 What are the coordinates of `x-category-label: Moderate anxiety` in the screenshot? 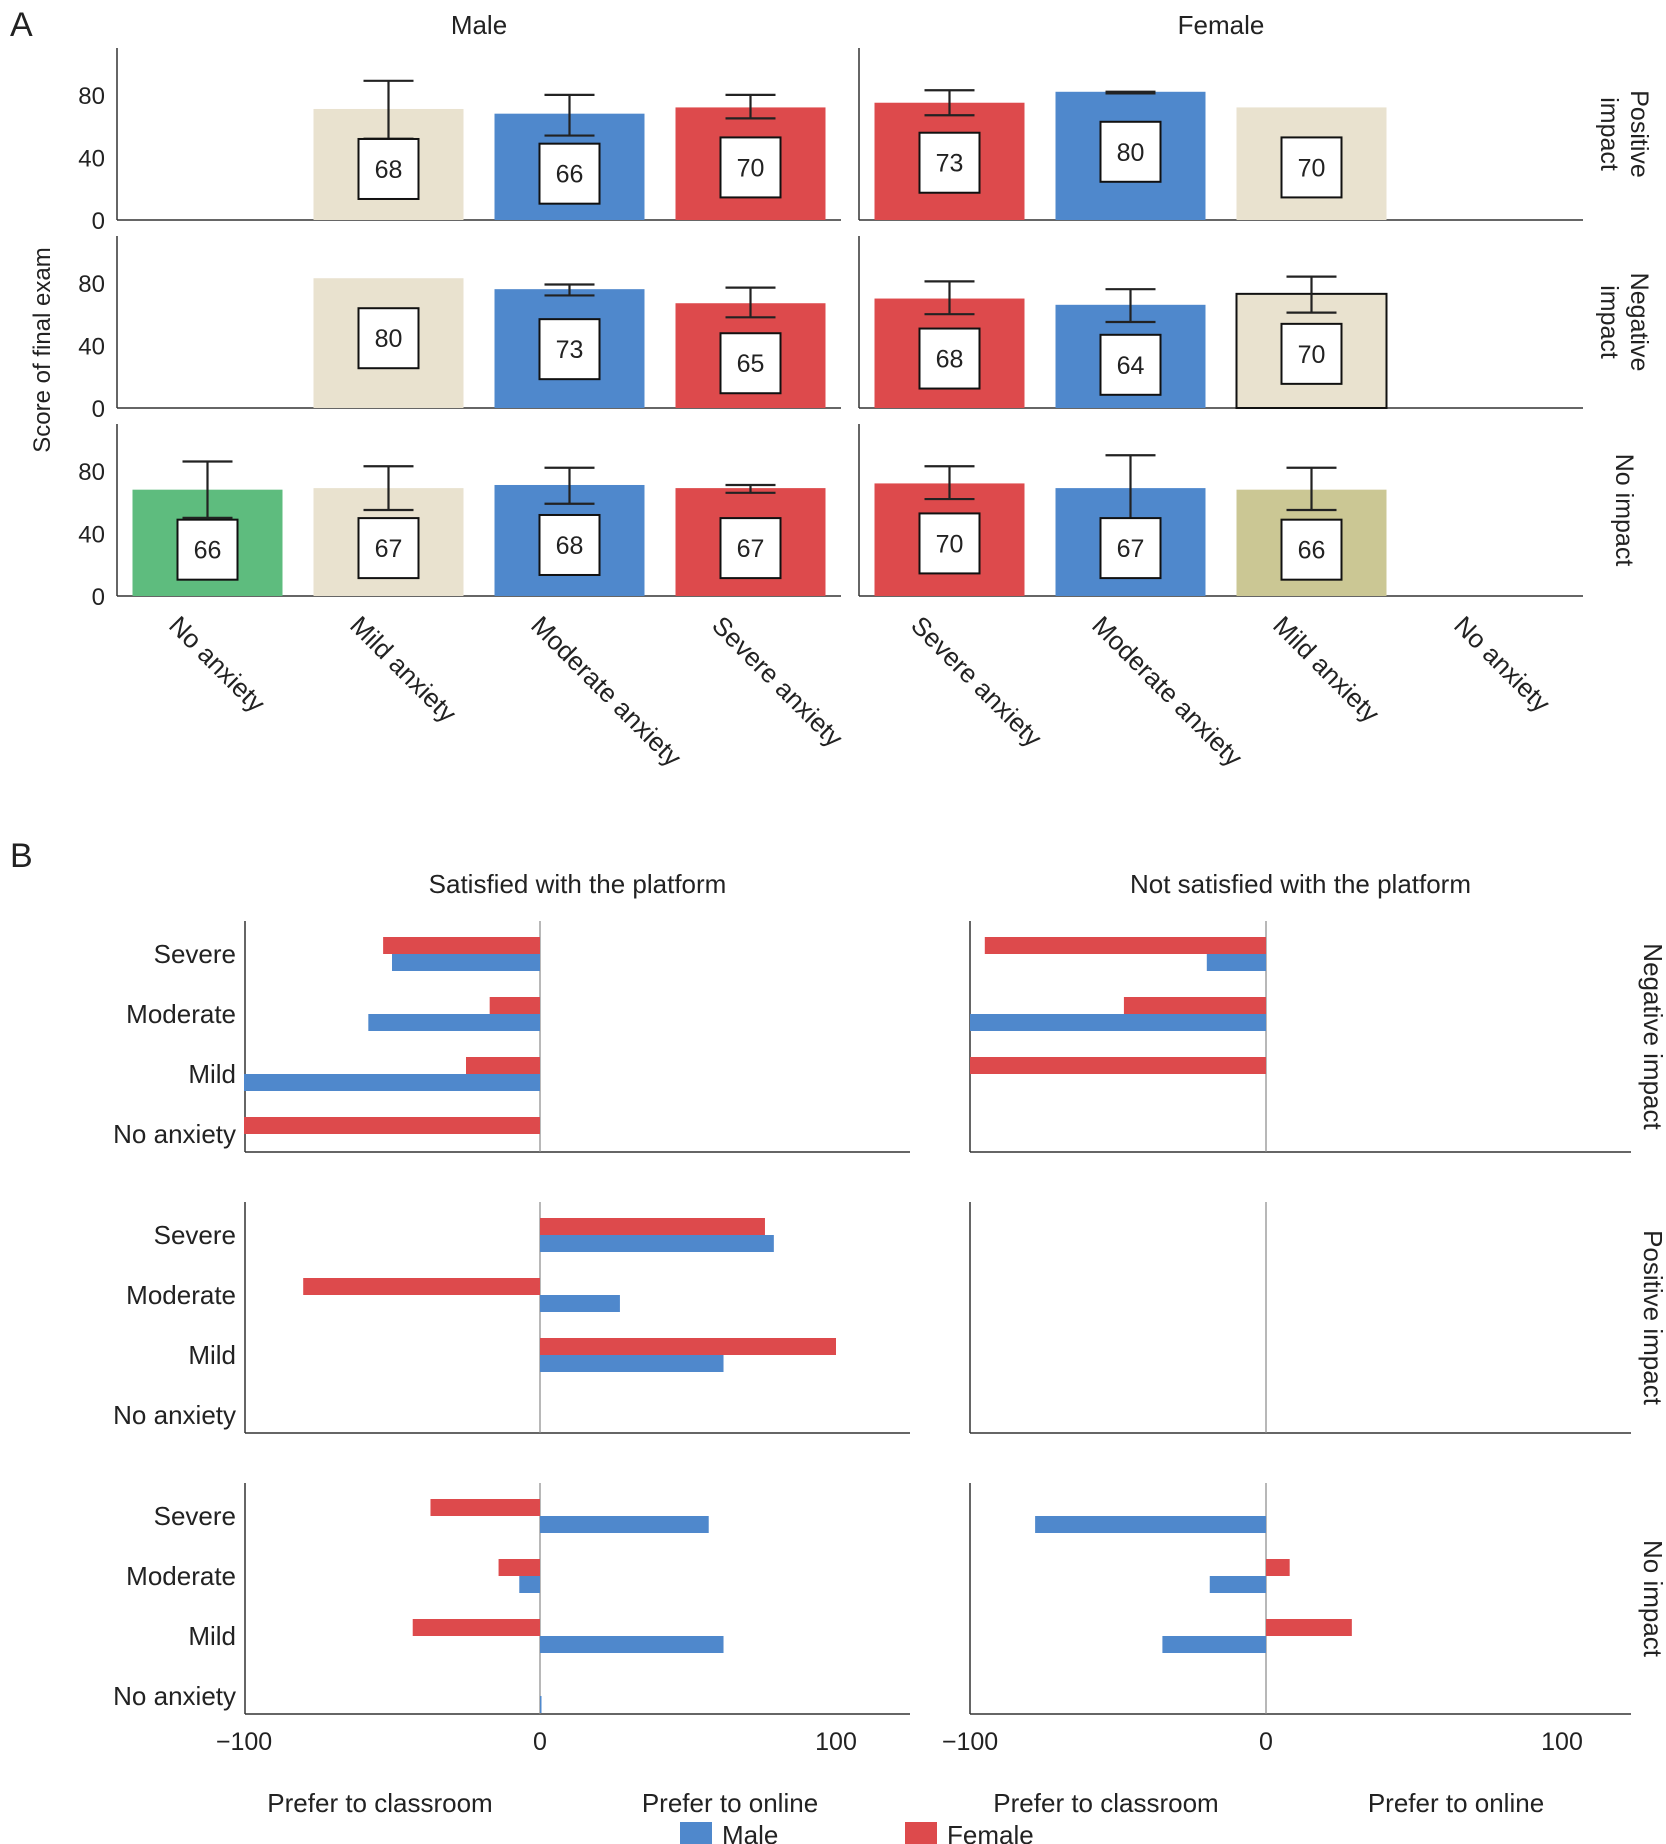 It's located at (1167, 691).